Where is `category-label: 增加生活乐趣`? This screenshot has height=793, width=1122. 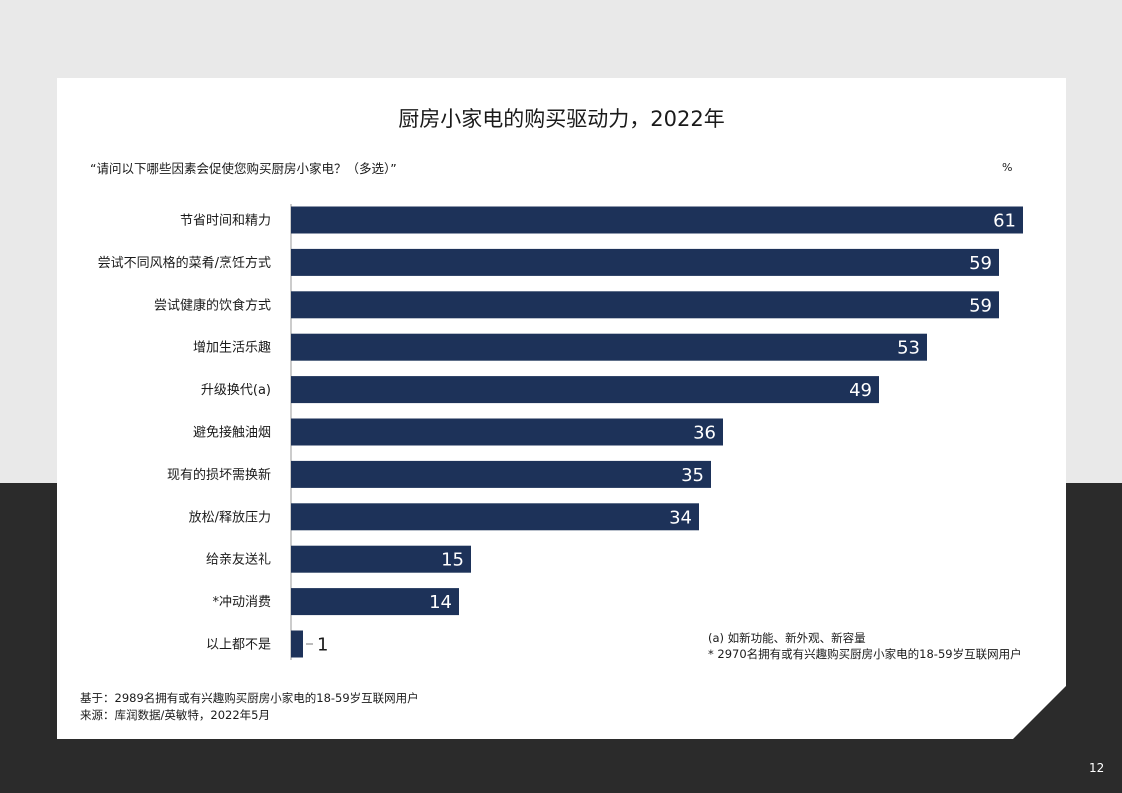 category-label: 增加生活乐趣 is located at coordinates (232, 348).